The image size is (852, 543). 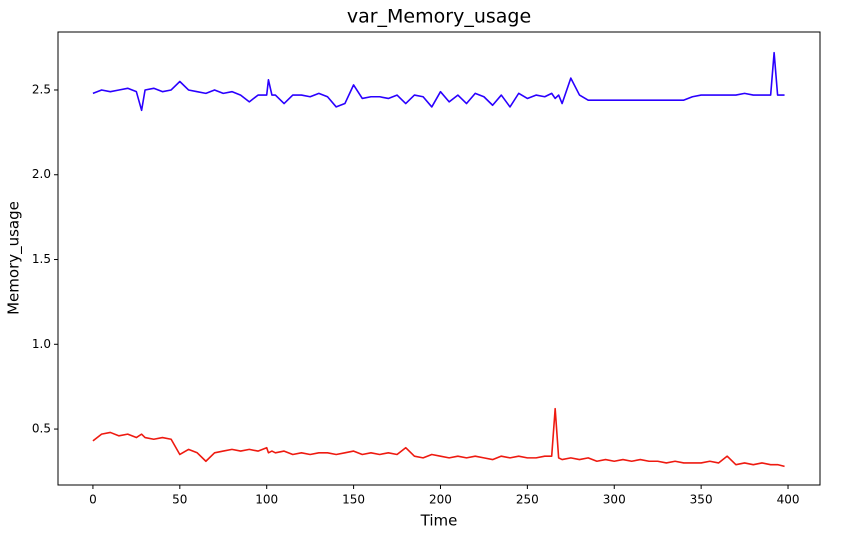 I want to click on x-tick-label: 150, so click(x=353, y=500).